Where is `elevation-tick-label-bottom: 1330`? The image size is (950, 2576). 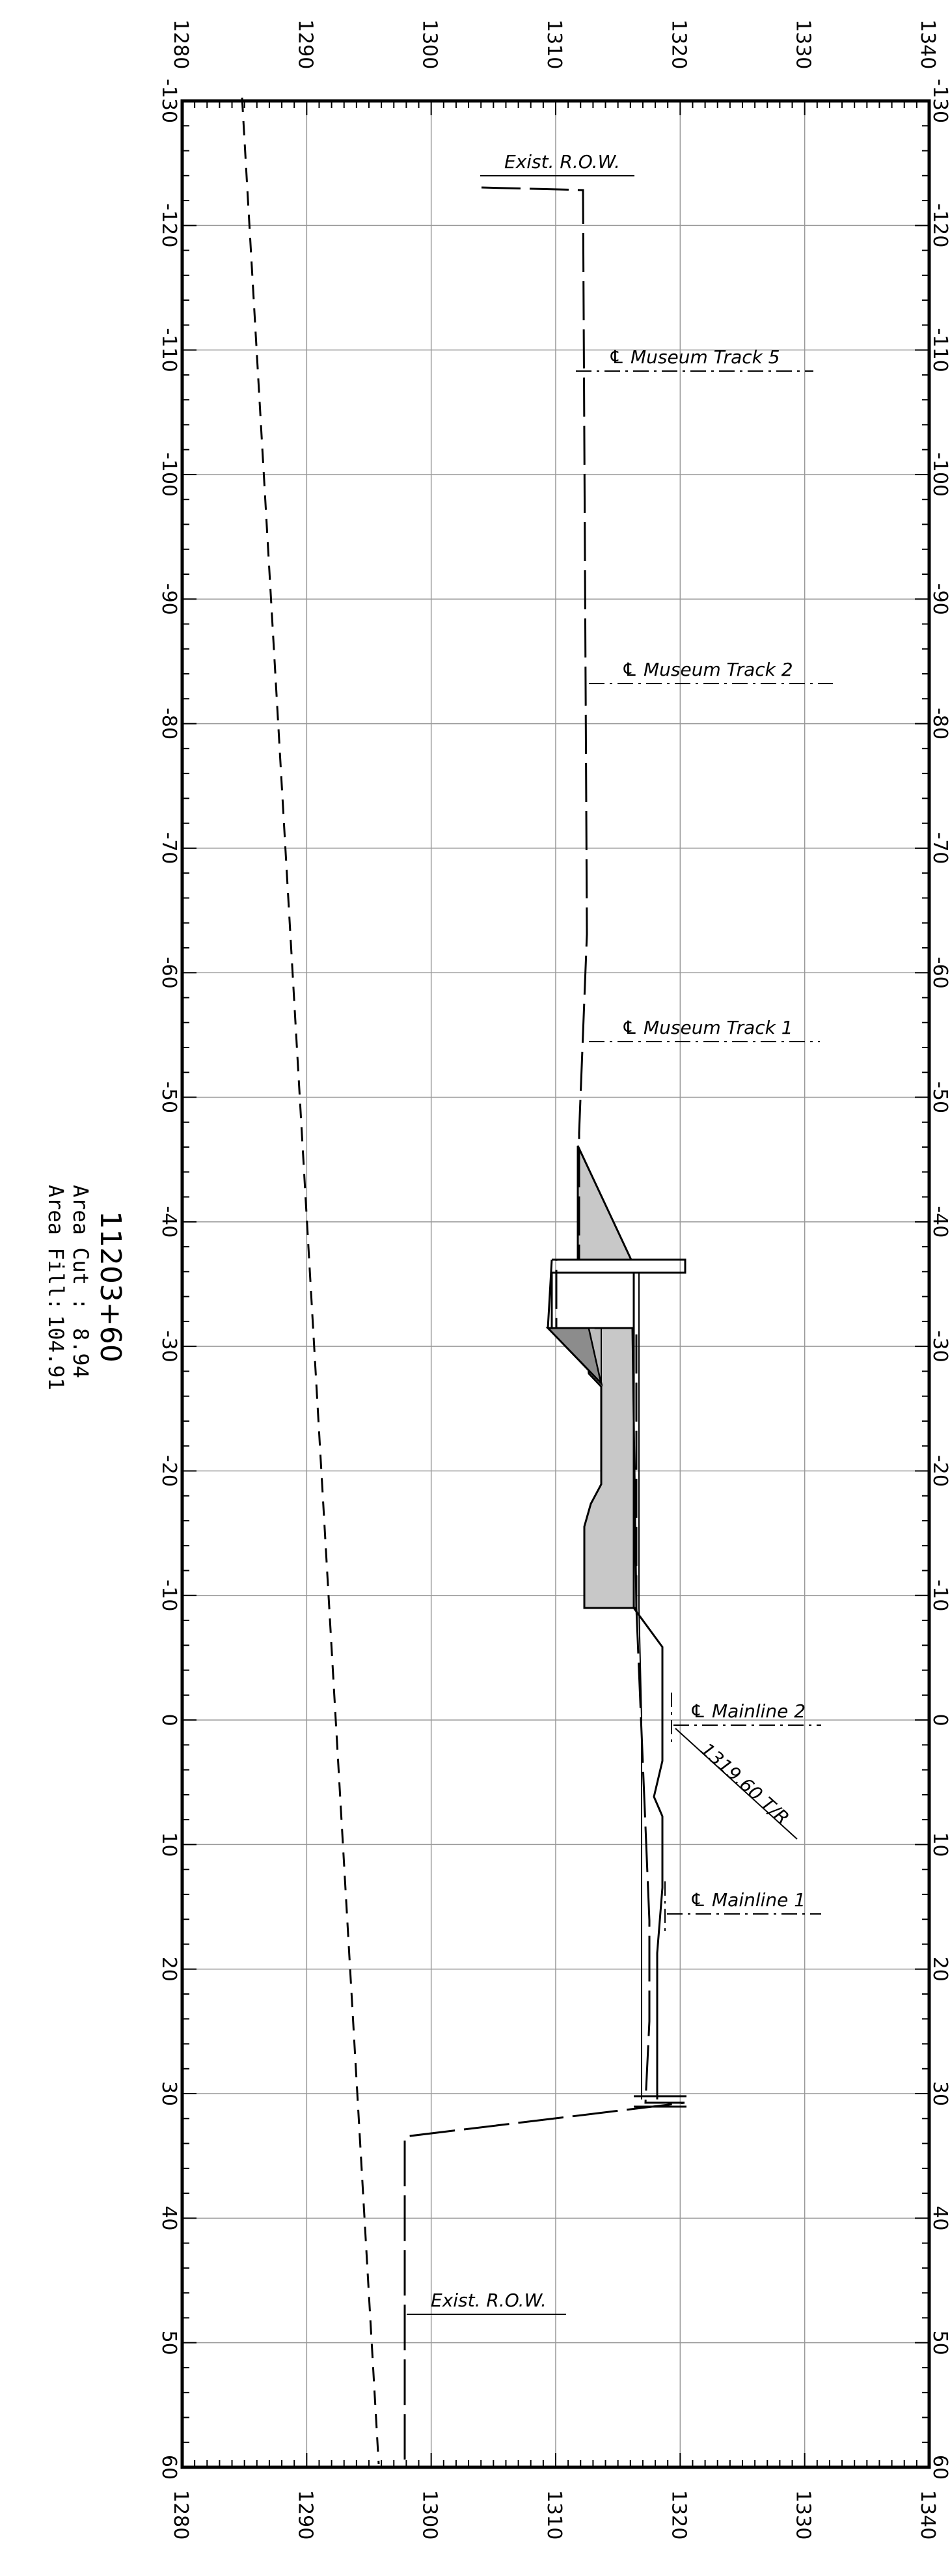 elevation-tick-label-bottom: 1330 is located at coordinates (803, 2515).